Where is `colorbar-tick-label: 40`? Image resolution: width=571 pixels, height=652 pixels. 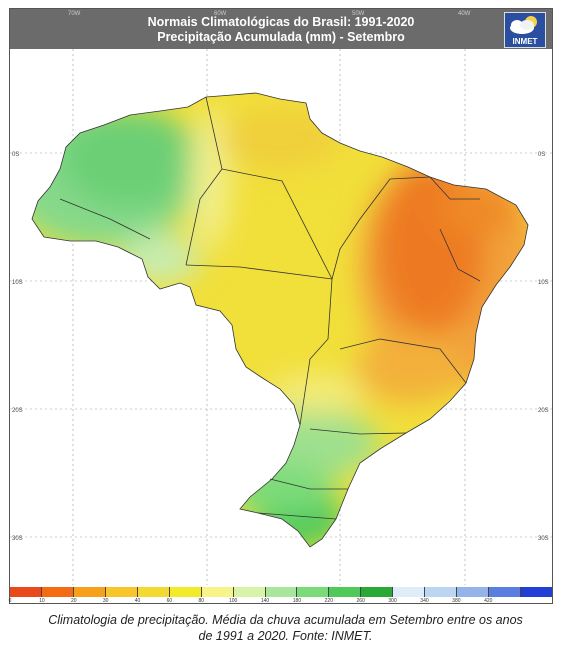 colorbar-tick-label: 40 is located at coordinates (137, 601).